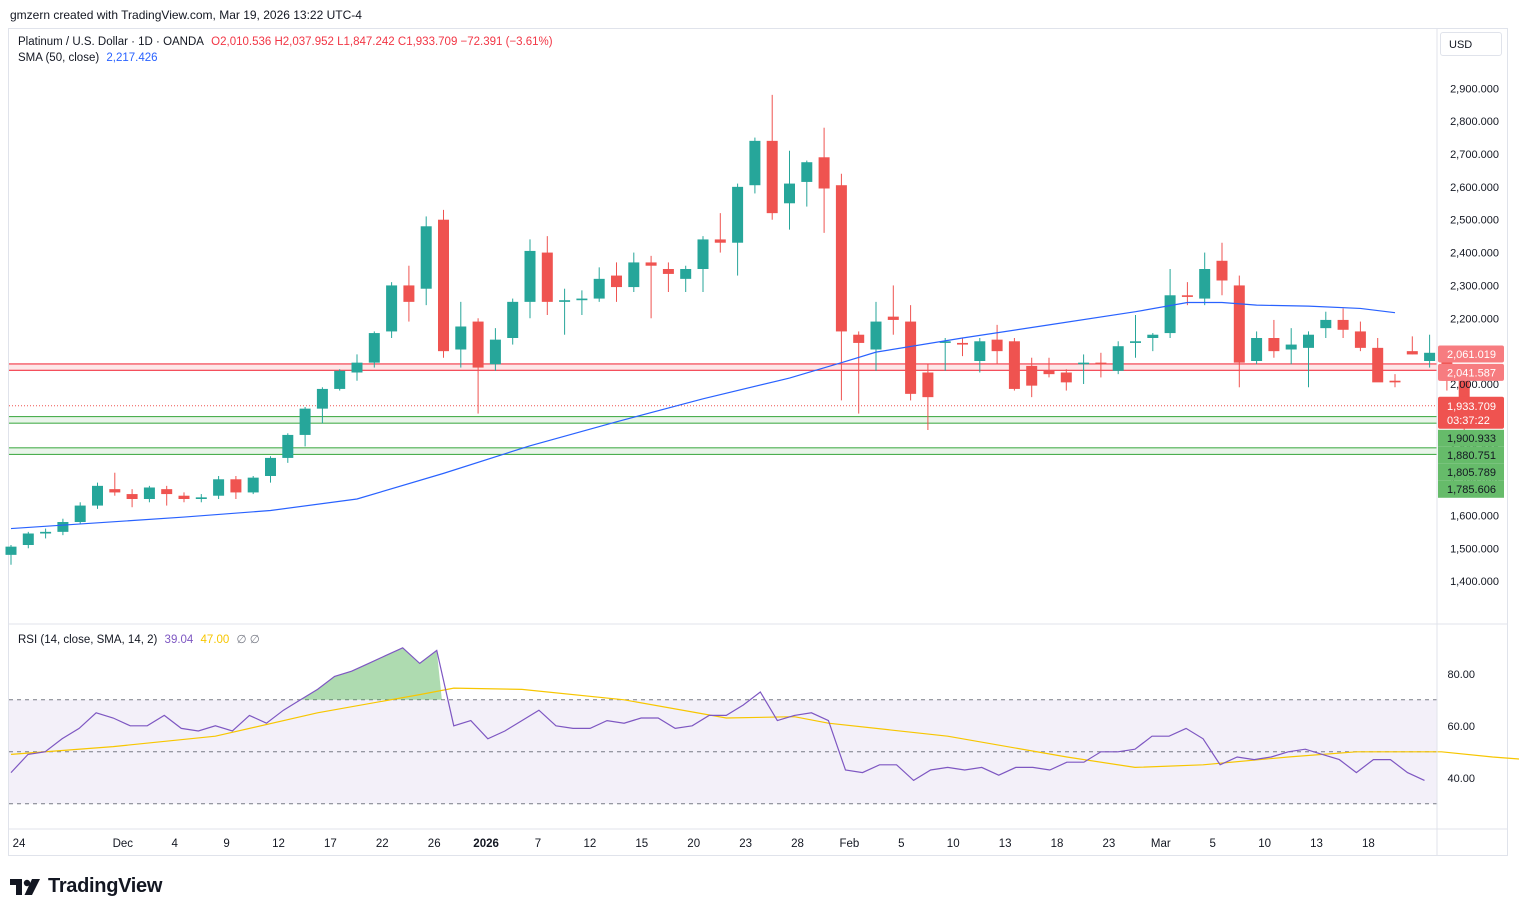 This screenshot has width=1519, height=917. I want to click on price-levels, so click(723, 409).